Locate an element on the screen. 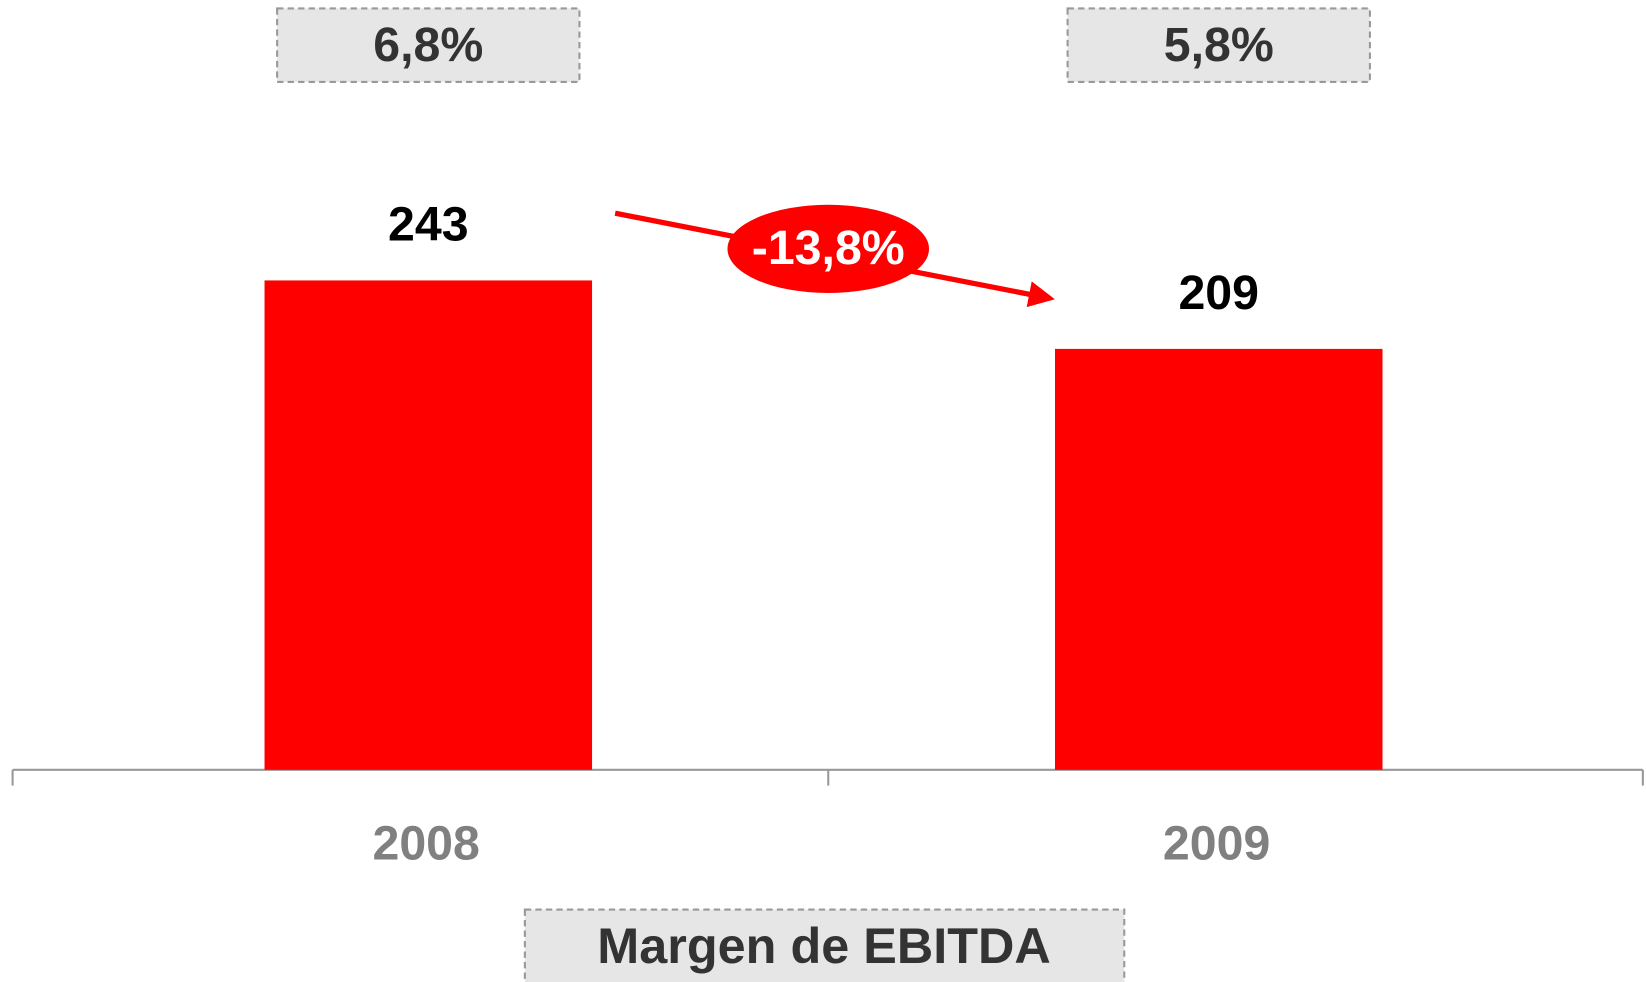  margin-label: 5,8% is located at coordinates (1219, 45).